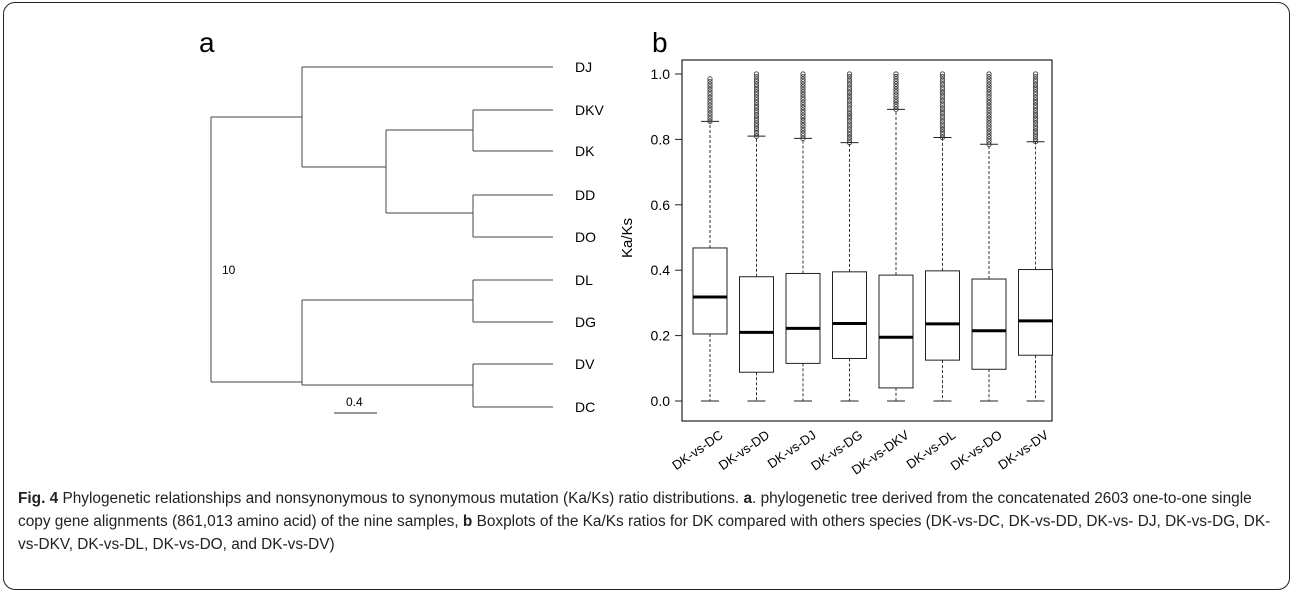 Image resolution: width=1295 pixels, height=594 pixels. I want to click on taxon-label: DD, so click(585, 195).